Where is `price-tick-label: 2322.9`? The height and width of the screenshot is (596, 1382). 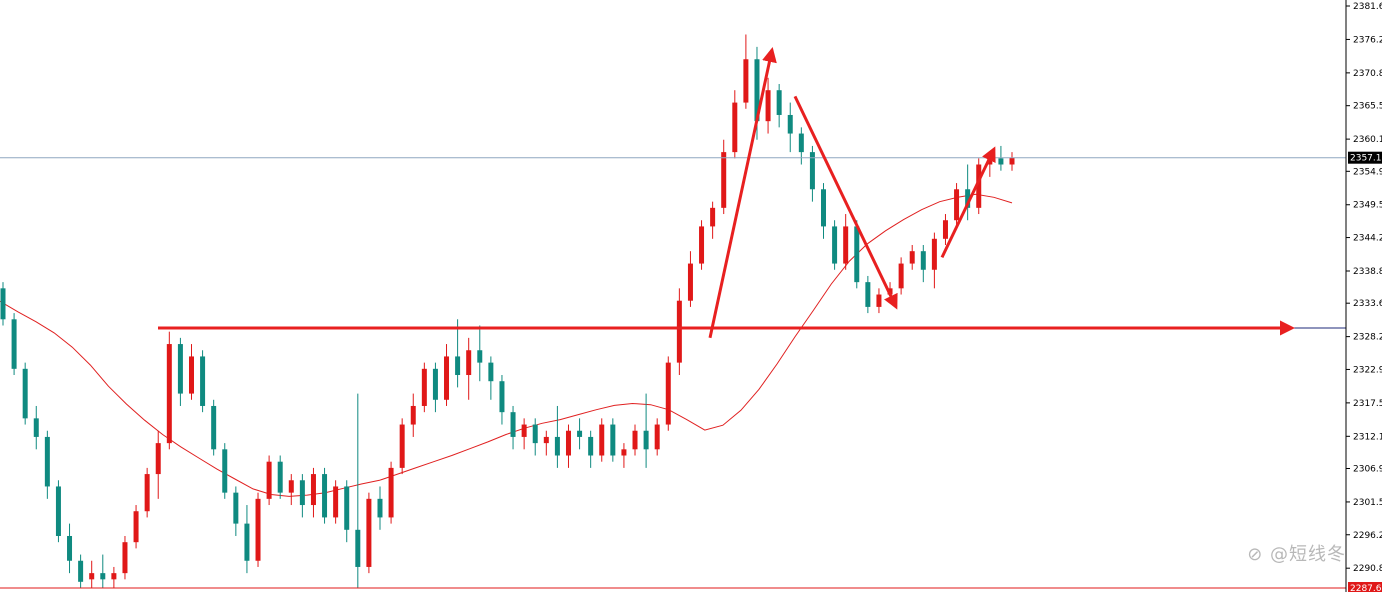 price-tick-label: 2322.9 is located at coordinates (1367, 370).